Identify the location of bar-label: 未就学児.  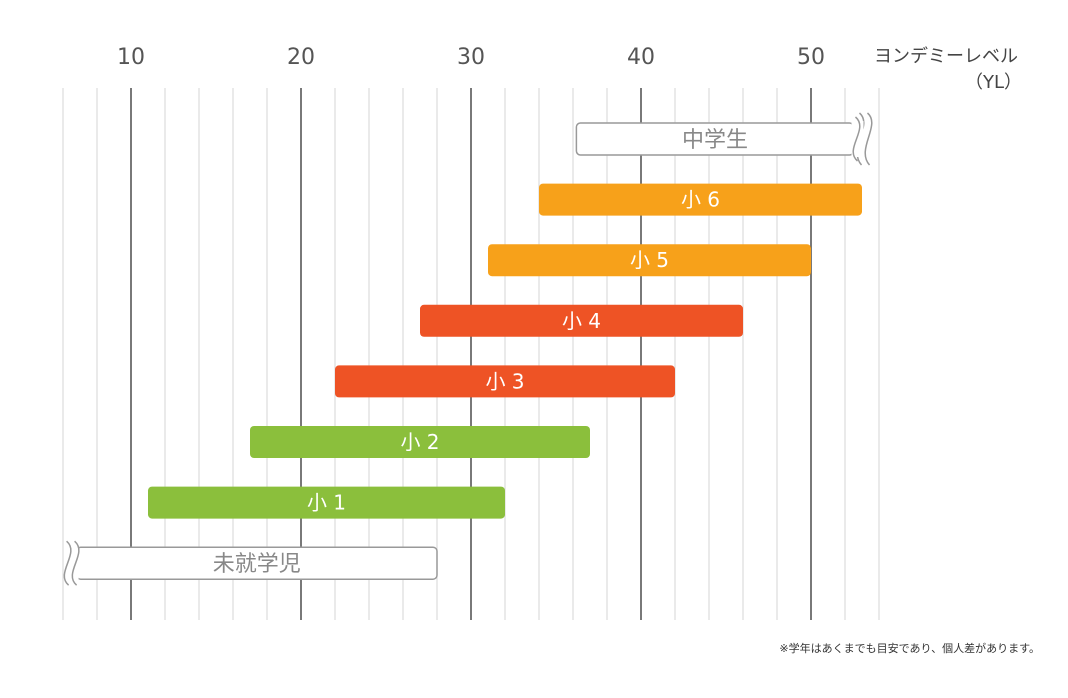
(257, 564).